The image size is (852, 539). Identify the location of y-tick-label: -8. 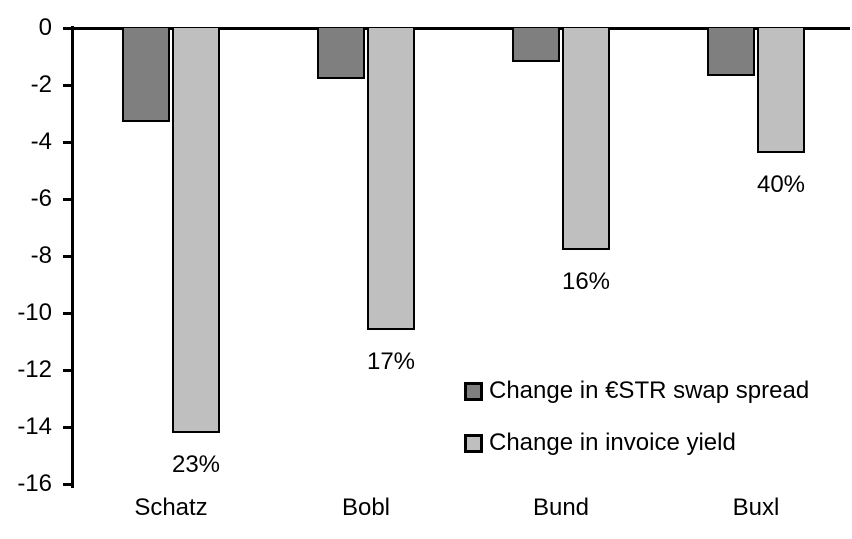
(41, 255).